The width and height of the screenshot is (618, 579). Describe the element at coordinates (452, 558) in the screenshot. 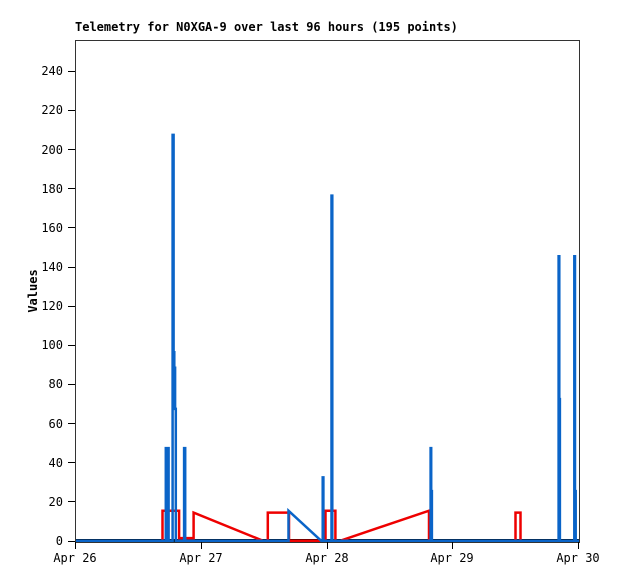

I see `x-tick-label: Apr 29` at that location.